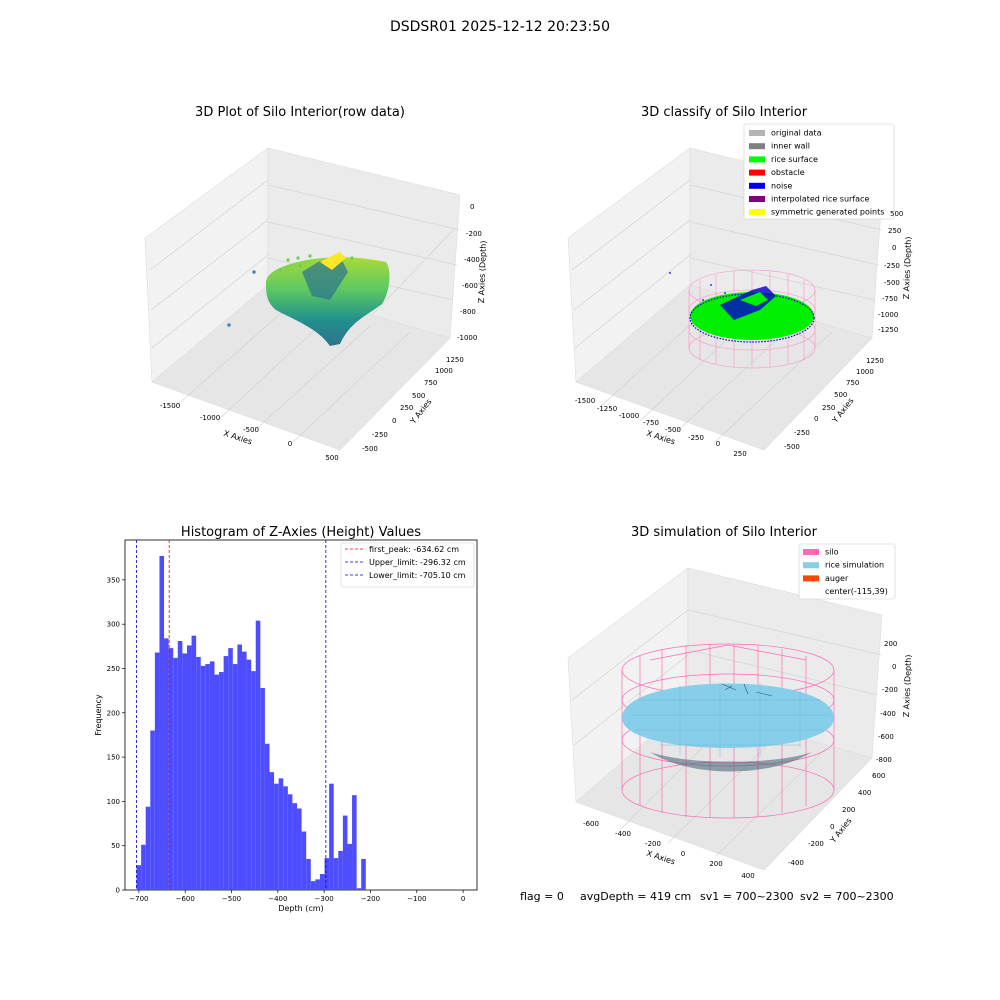  What do you see at coordinates (890, 644) in the screenshot?
I see `sim-ztick-1: 200` at bounding box center [890, 644].